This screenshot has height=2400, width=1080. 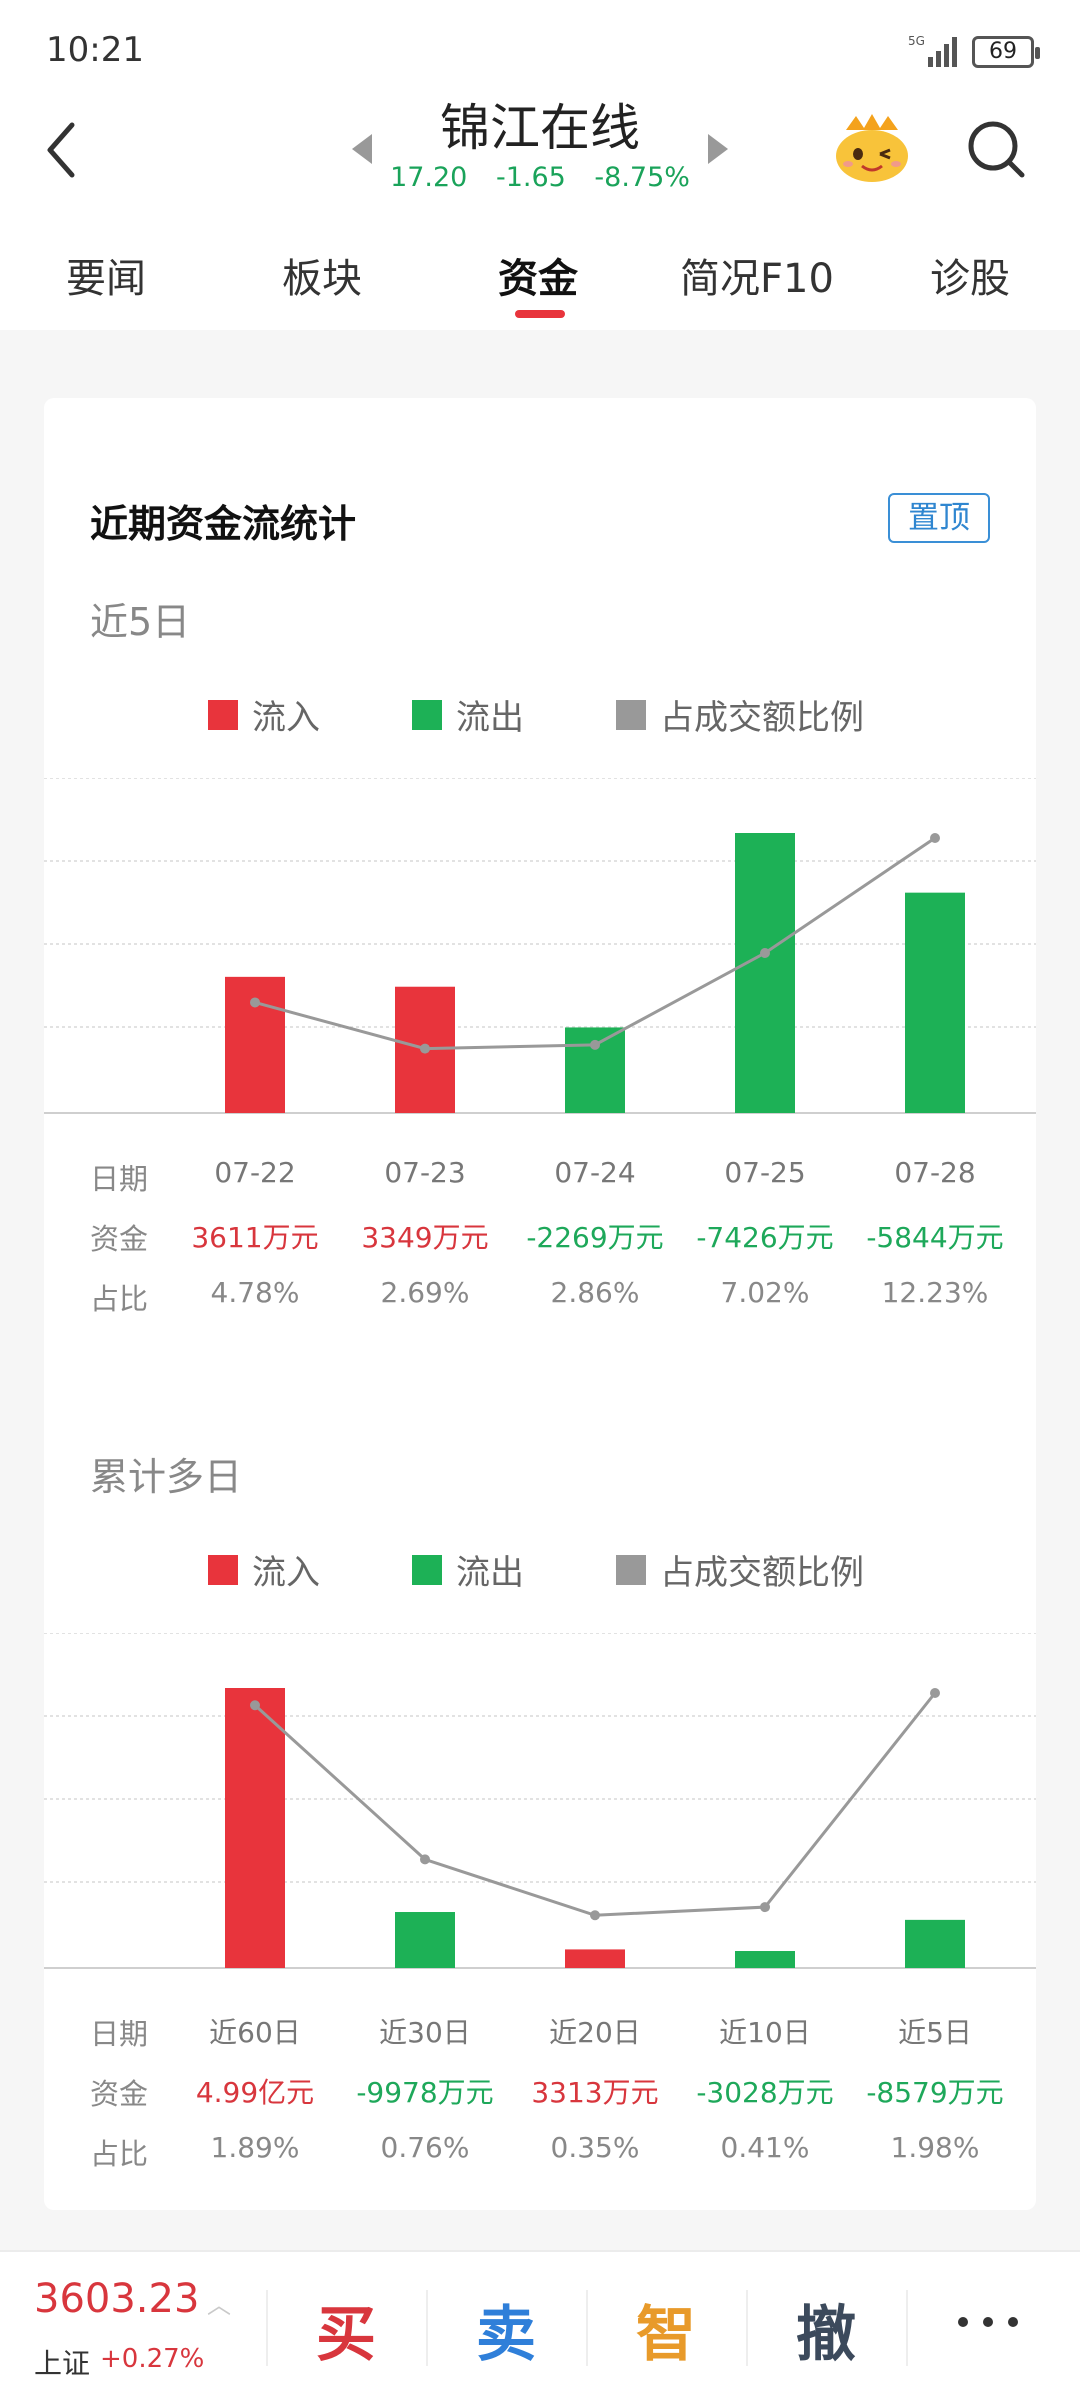 What do you see at coordinates (935, 2147) in the screenshot?
I see `ratio-cell: 1.98%` at bounding box center [935, 2147].